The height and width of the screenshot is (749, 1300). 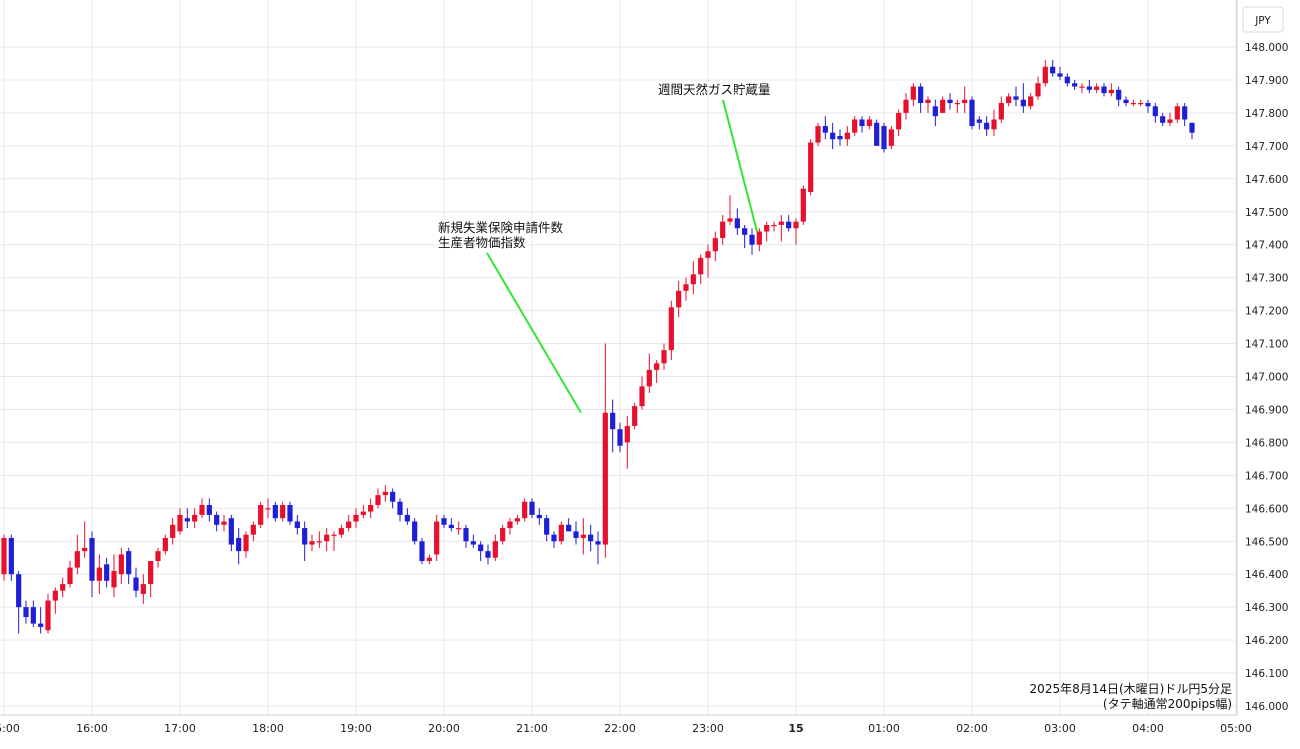 I want to click on currency-badge-box, so click(x=1263, y=19).